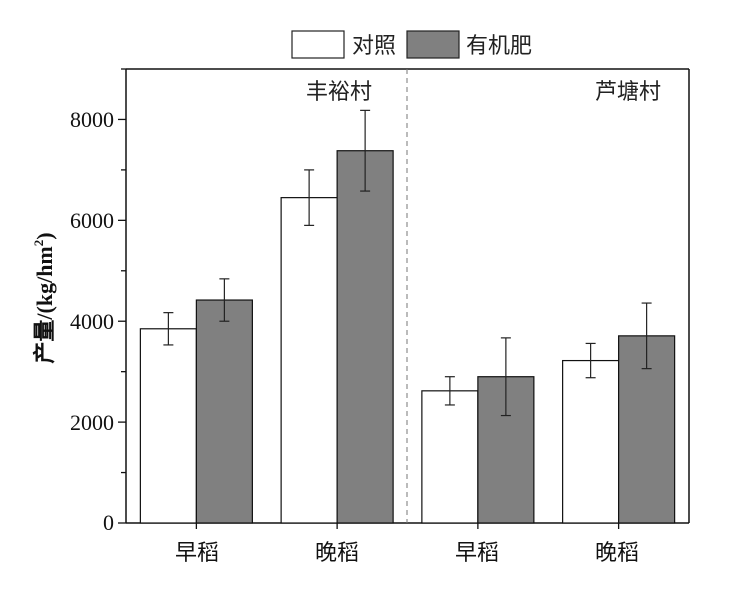 Image resolution: width=733 pixels, height=591 pixels. I want to click on legend-label-control: 对照, so click(374, 46).